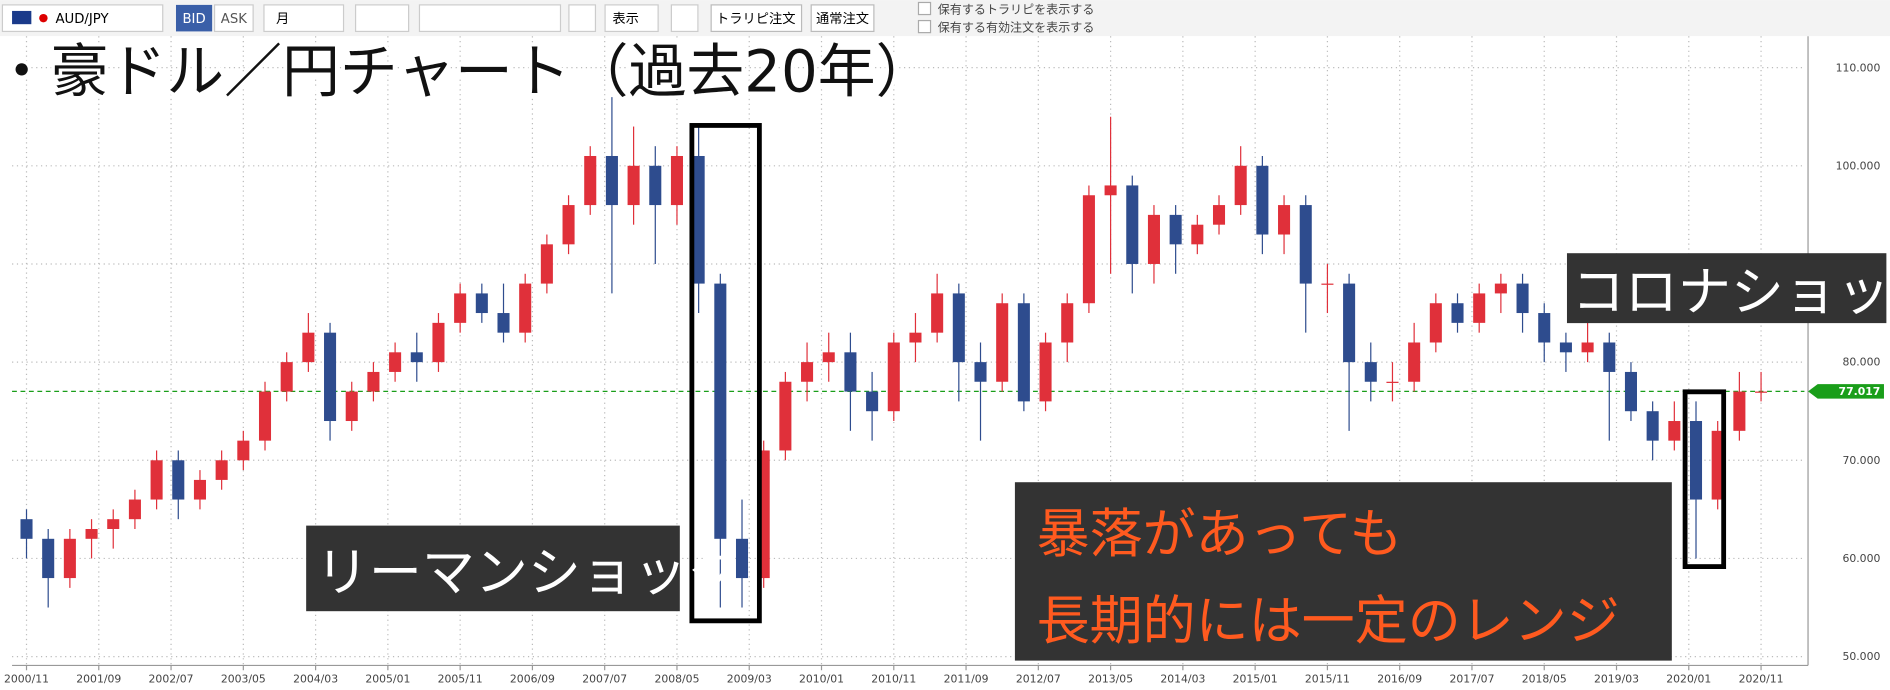 Image resolution: width=1890 pixels, height=690 pixels. Describe the element at coordinates (82, 19) in the screenshot. I see `symbol: AUD/JPY` at that location.